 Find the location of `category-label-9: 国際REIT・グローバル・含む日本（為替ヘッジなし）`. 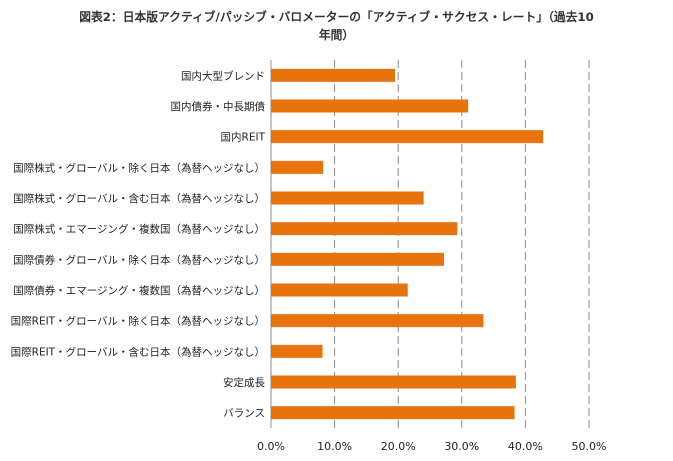

category-label-9: 国際REIT・グローバル・含む日本（為替ヘッジなし） is located at coordinates (138, 351).